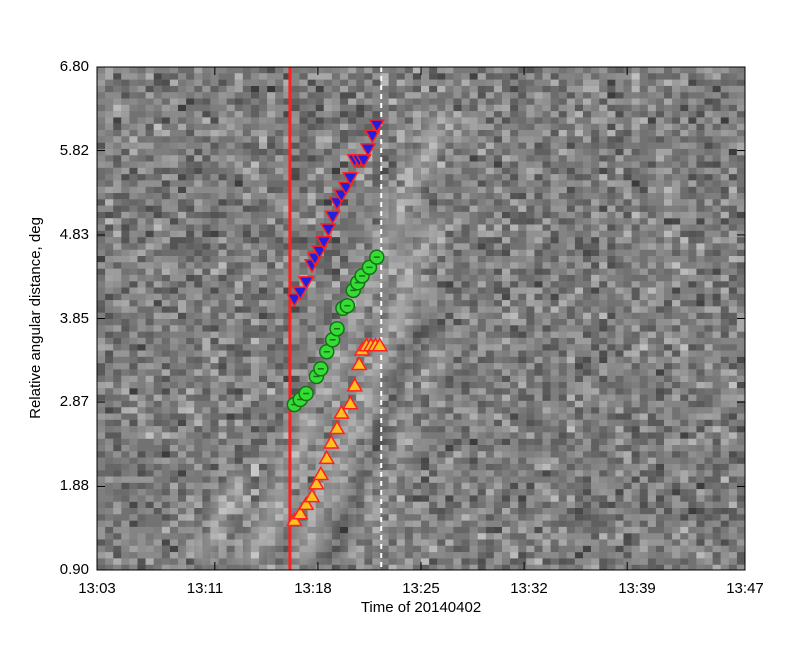 Image resolution: width=792 pixels, height=648 pixels. What do you see at coordinates (254, 470) in the screenshot?
I see `noise-cells` at bounding box center [254, 470].